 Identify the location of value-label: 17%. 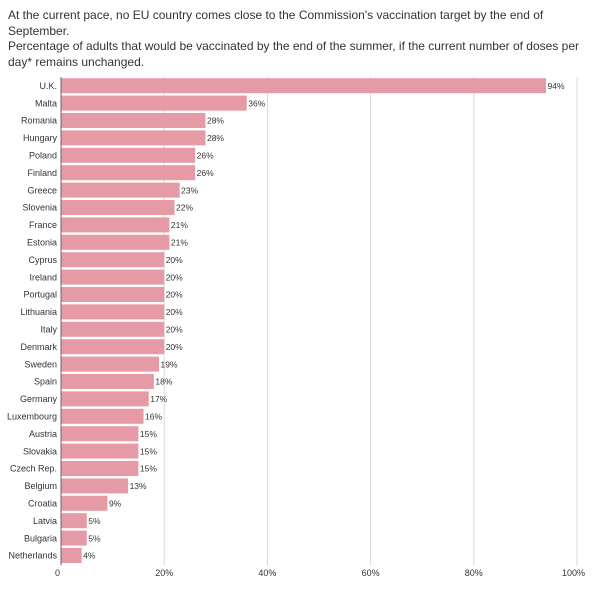
(158, 399).